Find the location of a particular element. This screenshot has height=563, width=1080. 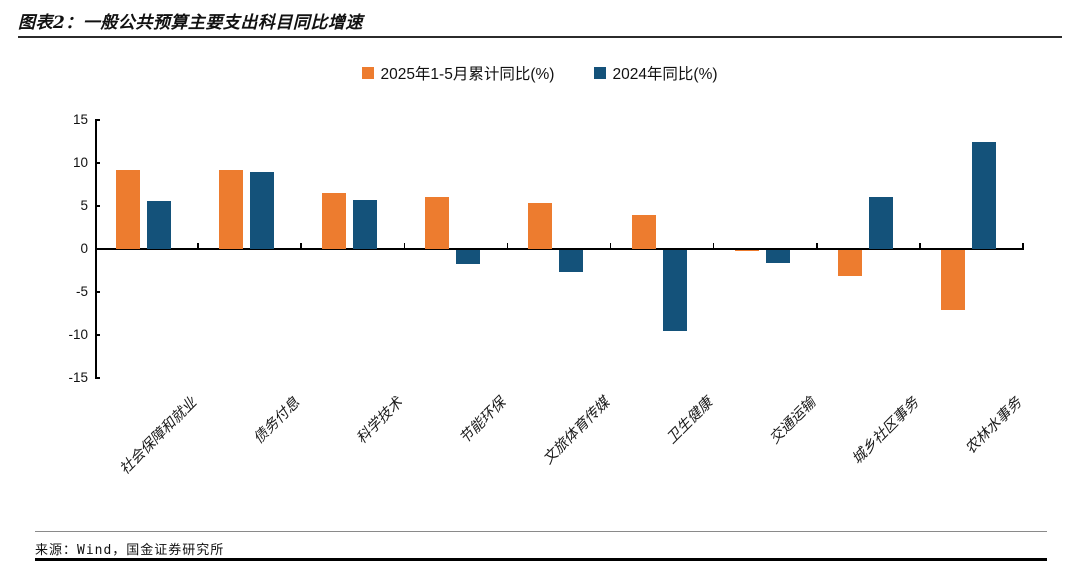

bar-blue-卫生健康 is located at coordinates (674, 290).